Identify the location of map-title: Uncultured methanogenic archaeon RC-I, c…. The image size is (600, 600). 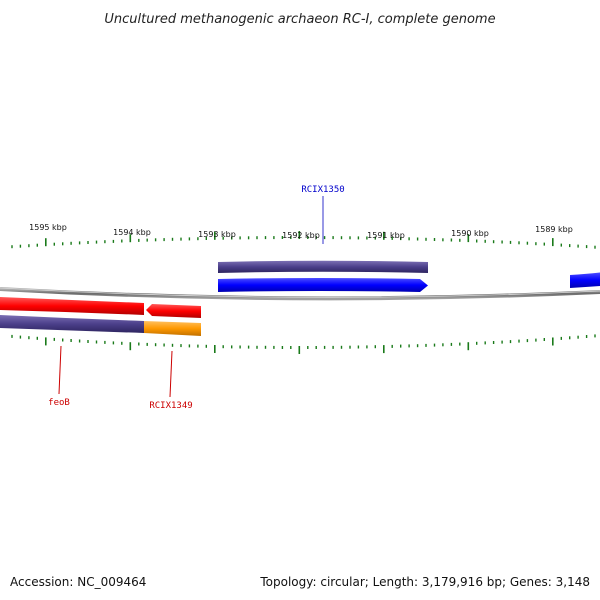
(299, 19).